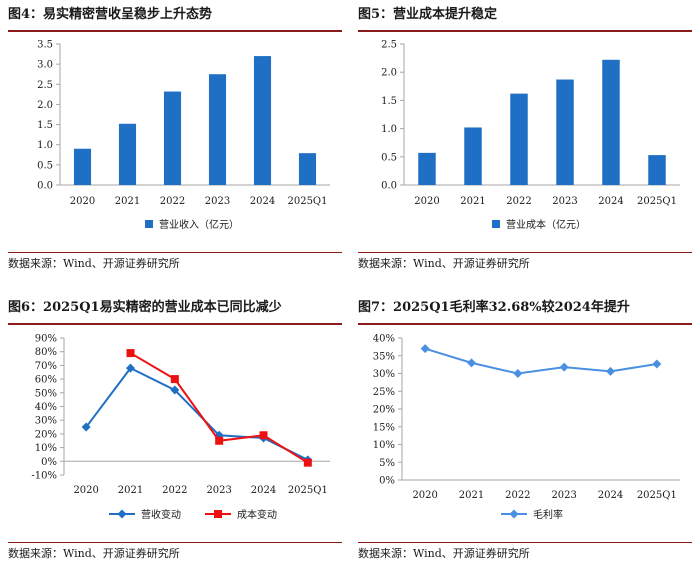  I want to click on fig4-y-tick-label: 3.0, so click(45, 65).